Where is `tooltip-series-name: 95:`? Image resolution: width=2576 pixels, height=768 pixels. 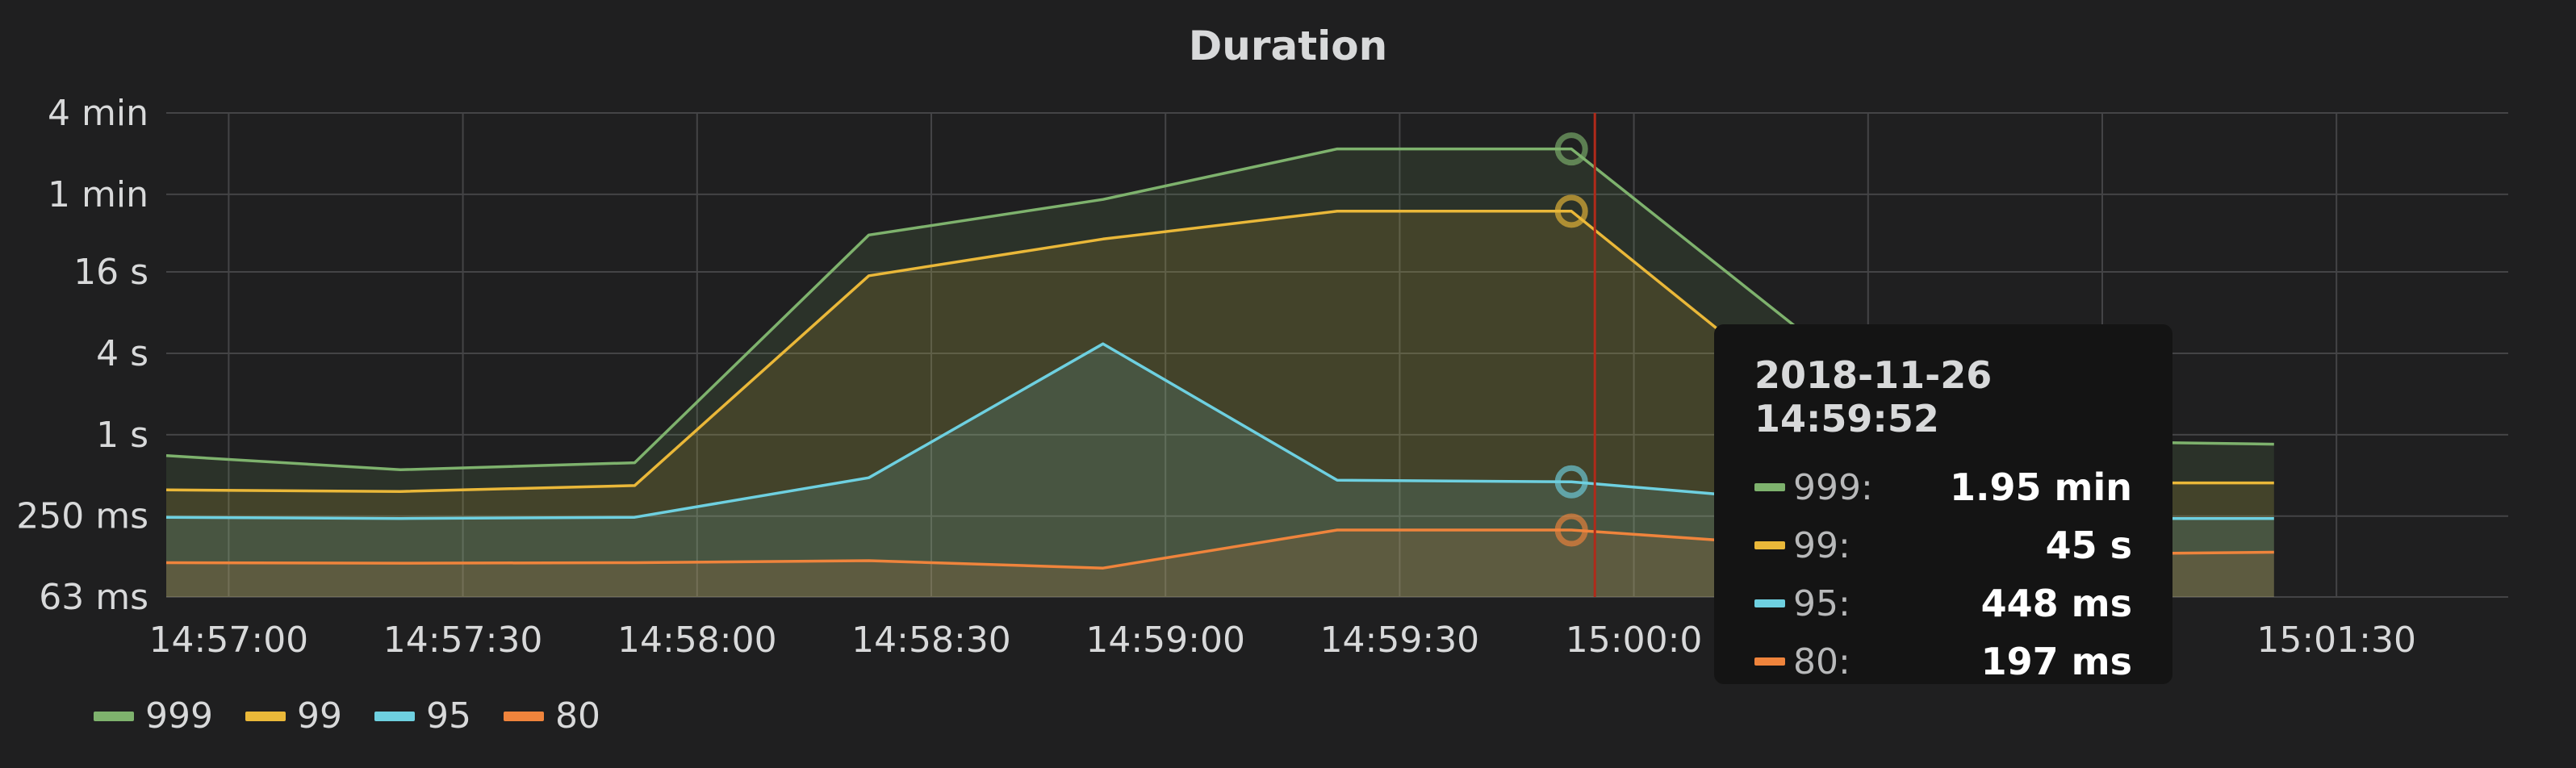 tooltip-series-name: 95: is located at coordinates (1821, 603).